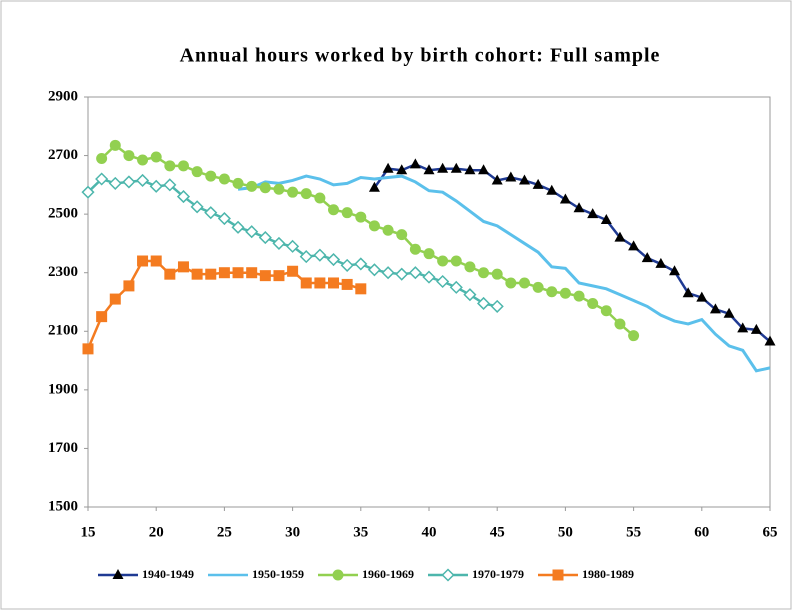  Describe the element at coordinates (278, 574) in the screenshot. I see `legend-label: 1950-1959` at that location.